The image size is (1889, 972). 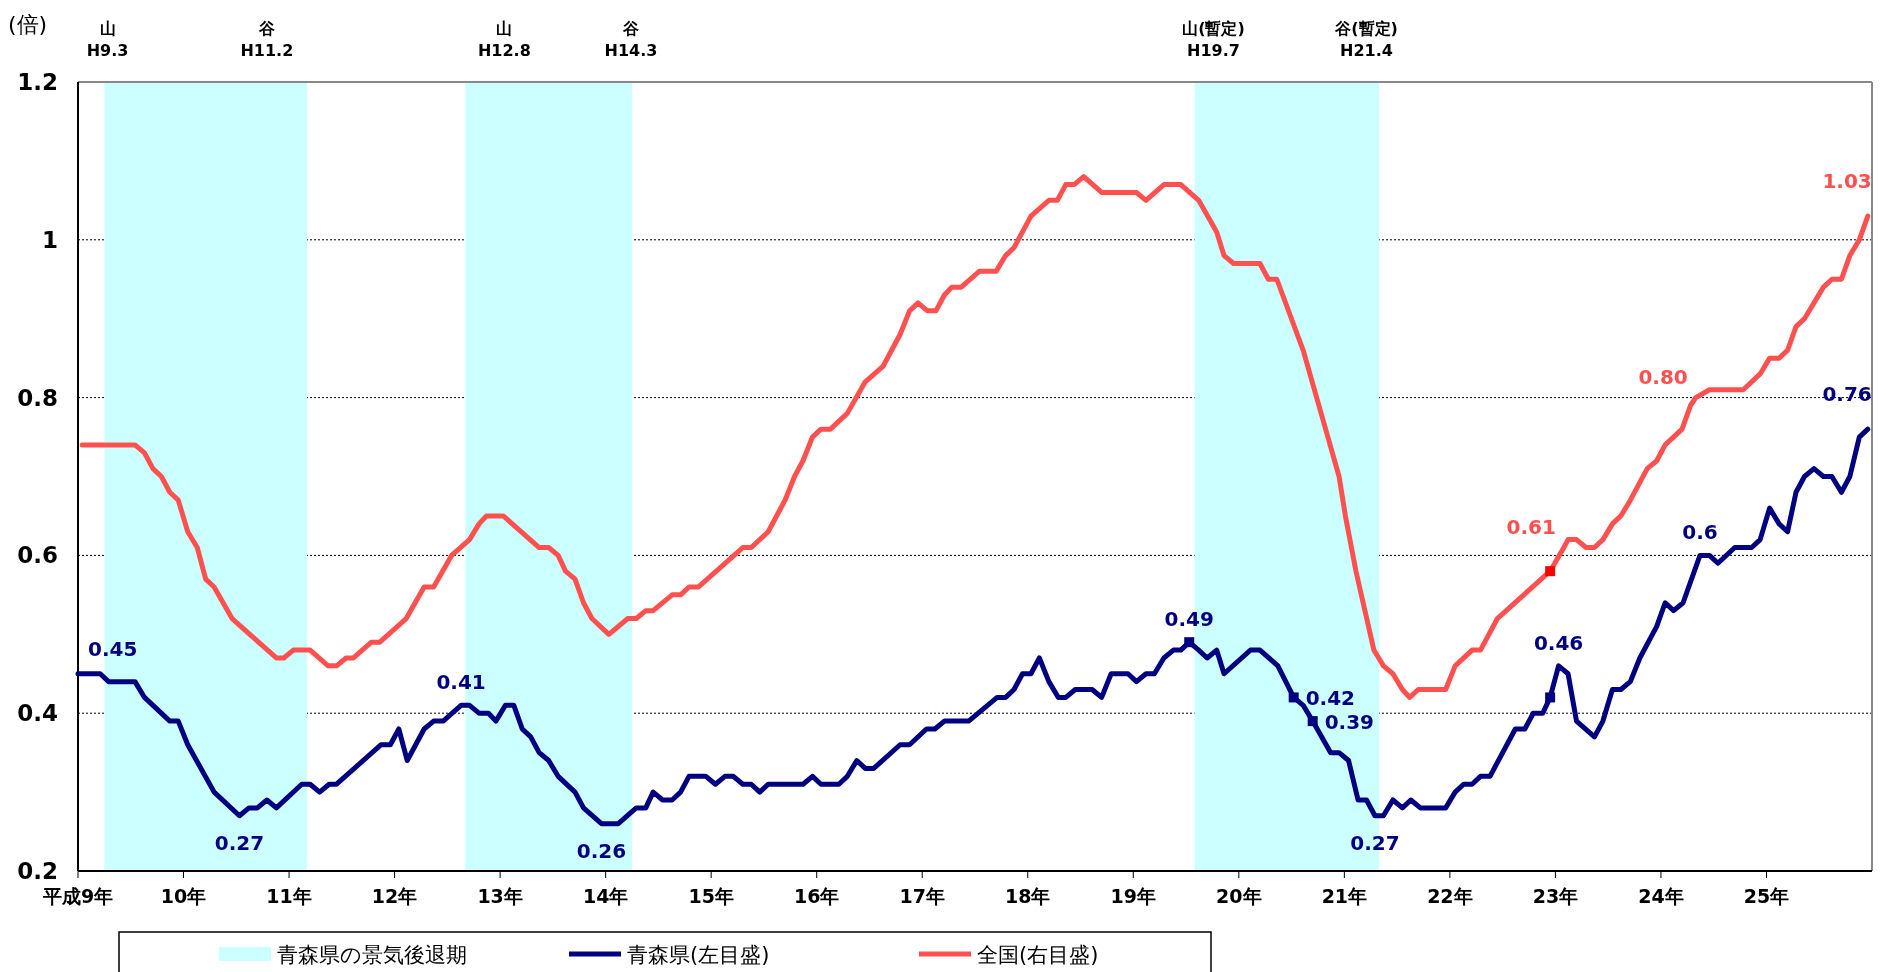 I want to click on y-tick-label: 0.2, so click(x=37, y=871).